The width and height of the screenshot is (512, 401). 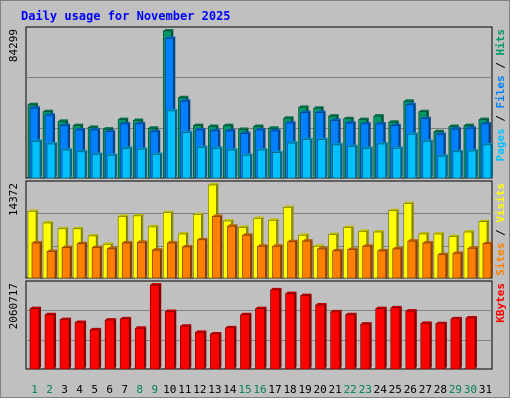 I want to click on x-tick-label: 12, so click(x=199, y=389).